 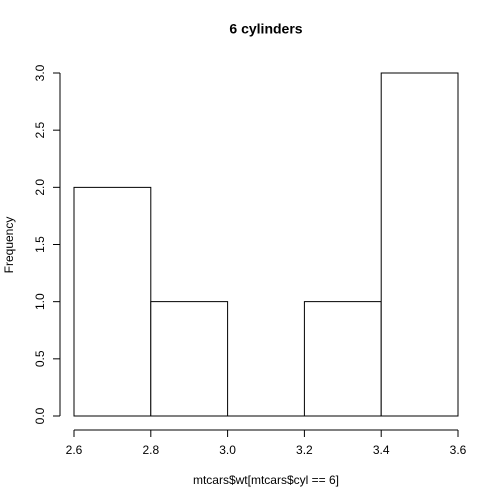 What do you see at coordinates (40, 72) in the screenshot?
I see `y-tick-label: 3.0` at bounding box center [40, 72].